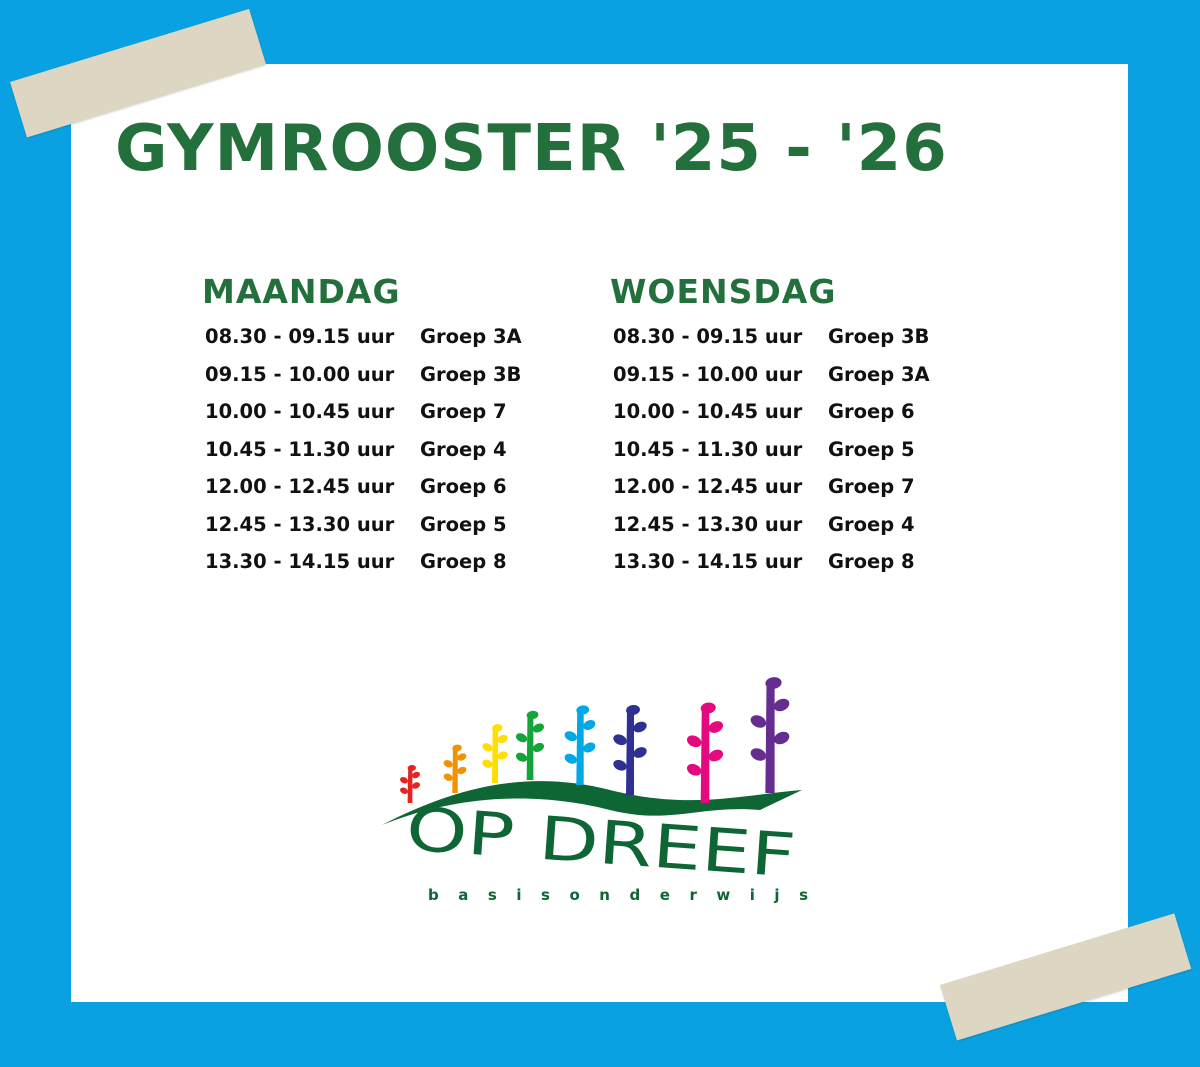  Describe the element at coordinates (531, 149) in the screenshot. I see `page-title: GYMROOSTER '25 - '26` at that location.